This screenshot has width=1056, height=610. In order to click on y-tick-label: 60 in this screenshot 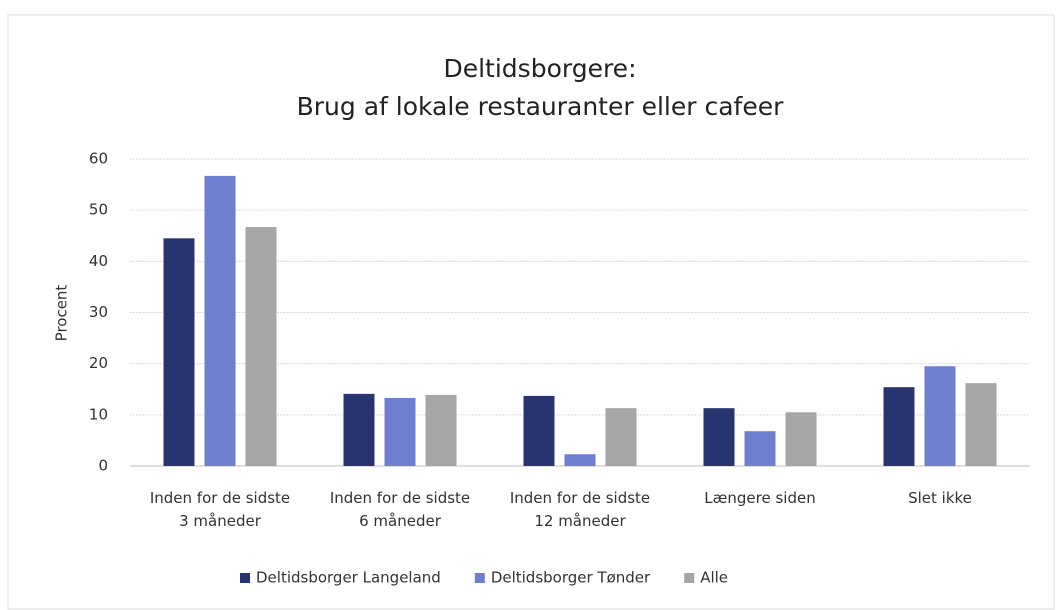, I will do `click(98, 159)`.